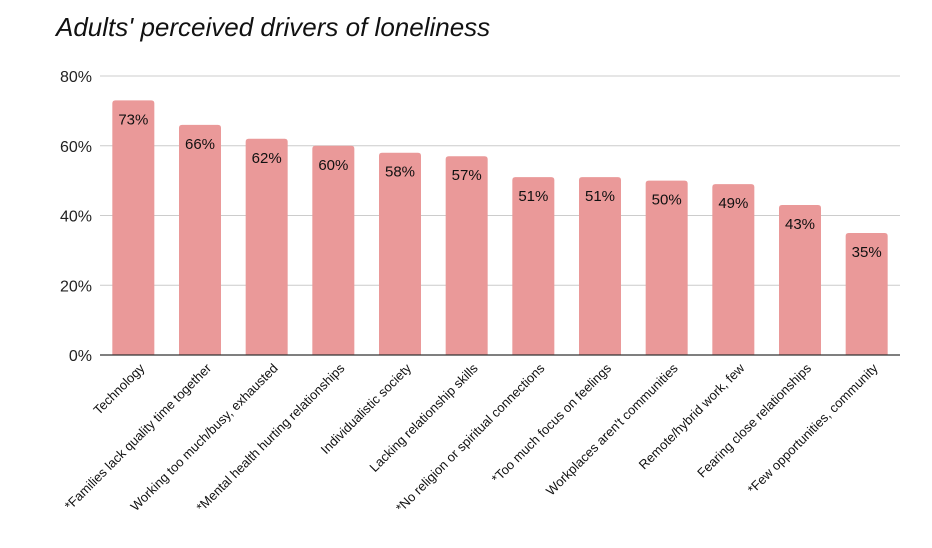  I want to click on y-tick-label: 40%, so click(76, 217).